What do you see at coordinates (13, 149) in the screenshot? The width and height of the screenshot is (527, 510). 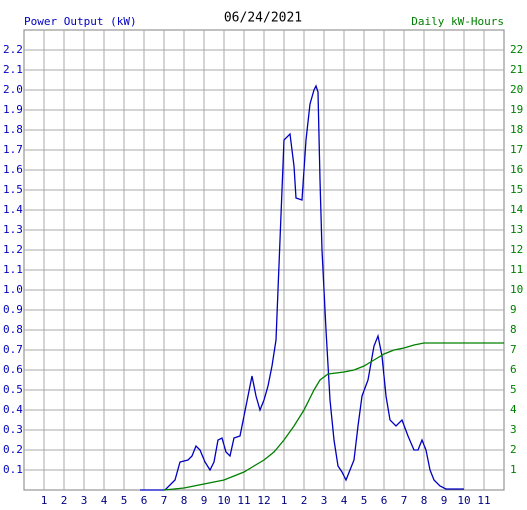 I see `y-tick-label: 1.7` at bounding box center [13, 149].